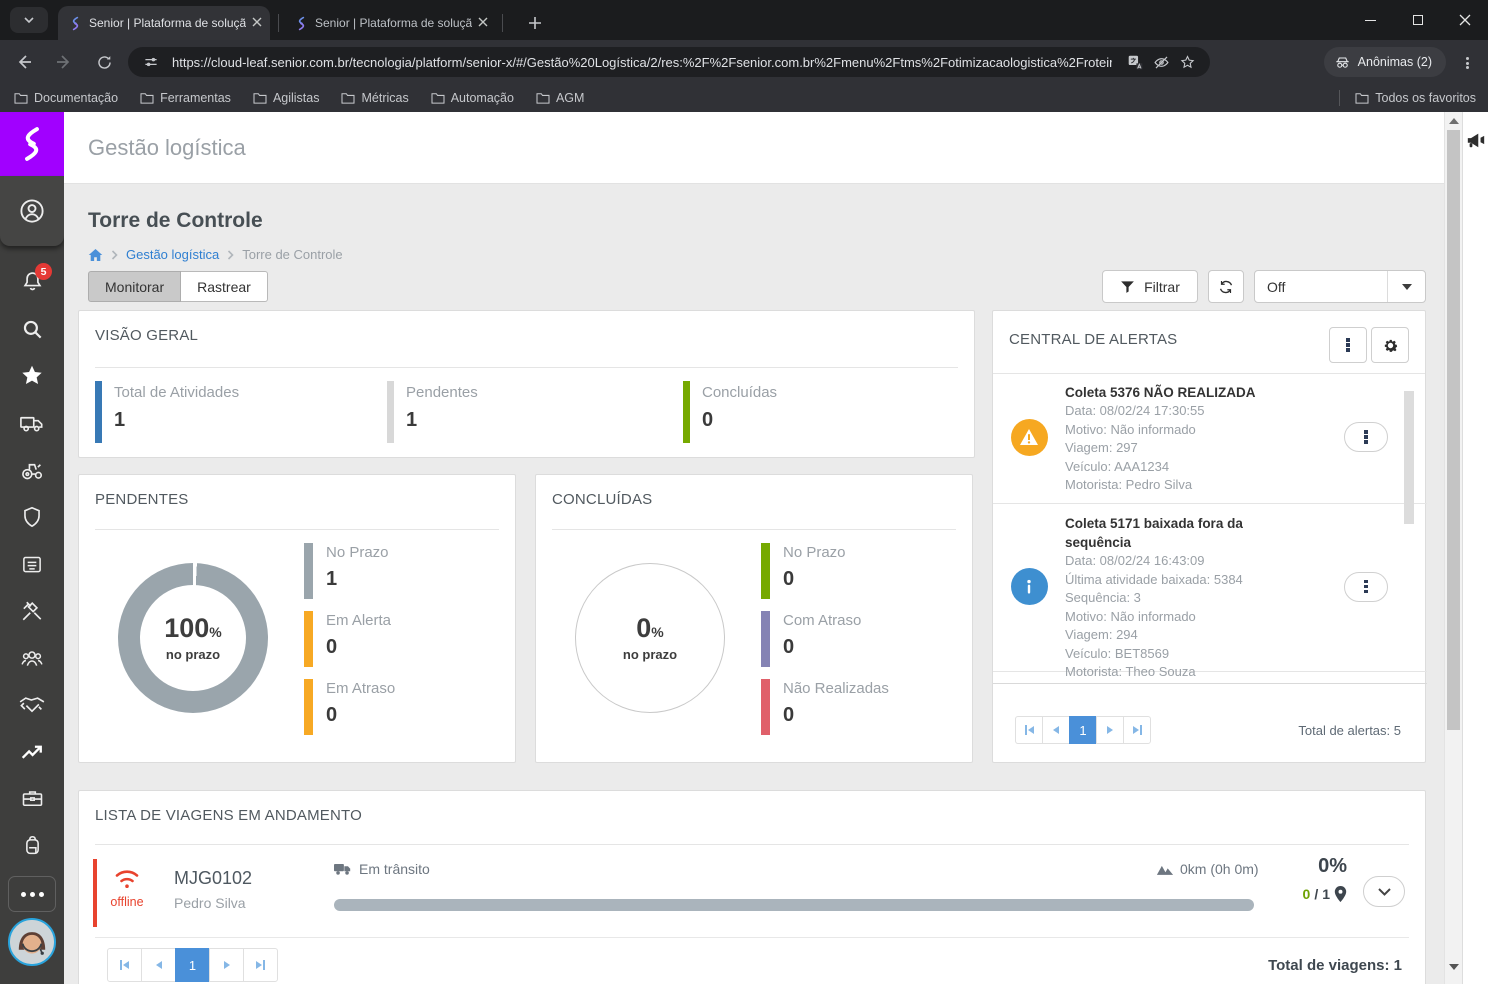  I want to click on home-icon, so click(95, 255).